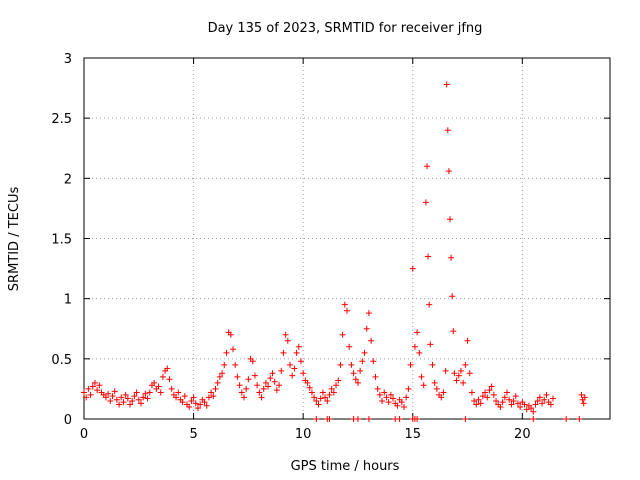 The image size is (640, 480). I want to click on x-tick-labels: 0 5 10 15 20, so click(305, 434).